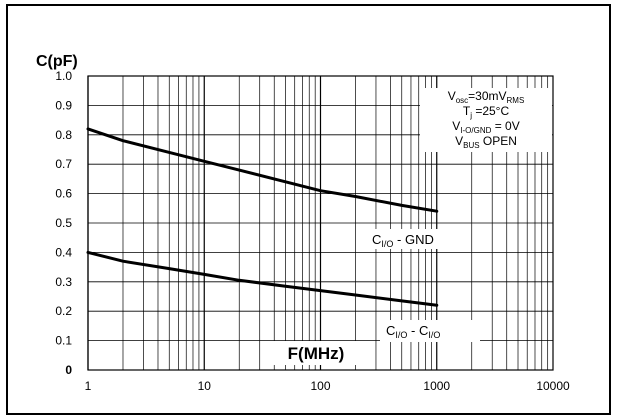 The width and height of the screenshot is (619, 419). I want to click on series-label-box-gnd, so click(414, 239).